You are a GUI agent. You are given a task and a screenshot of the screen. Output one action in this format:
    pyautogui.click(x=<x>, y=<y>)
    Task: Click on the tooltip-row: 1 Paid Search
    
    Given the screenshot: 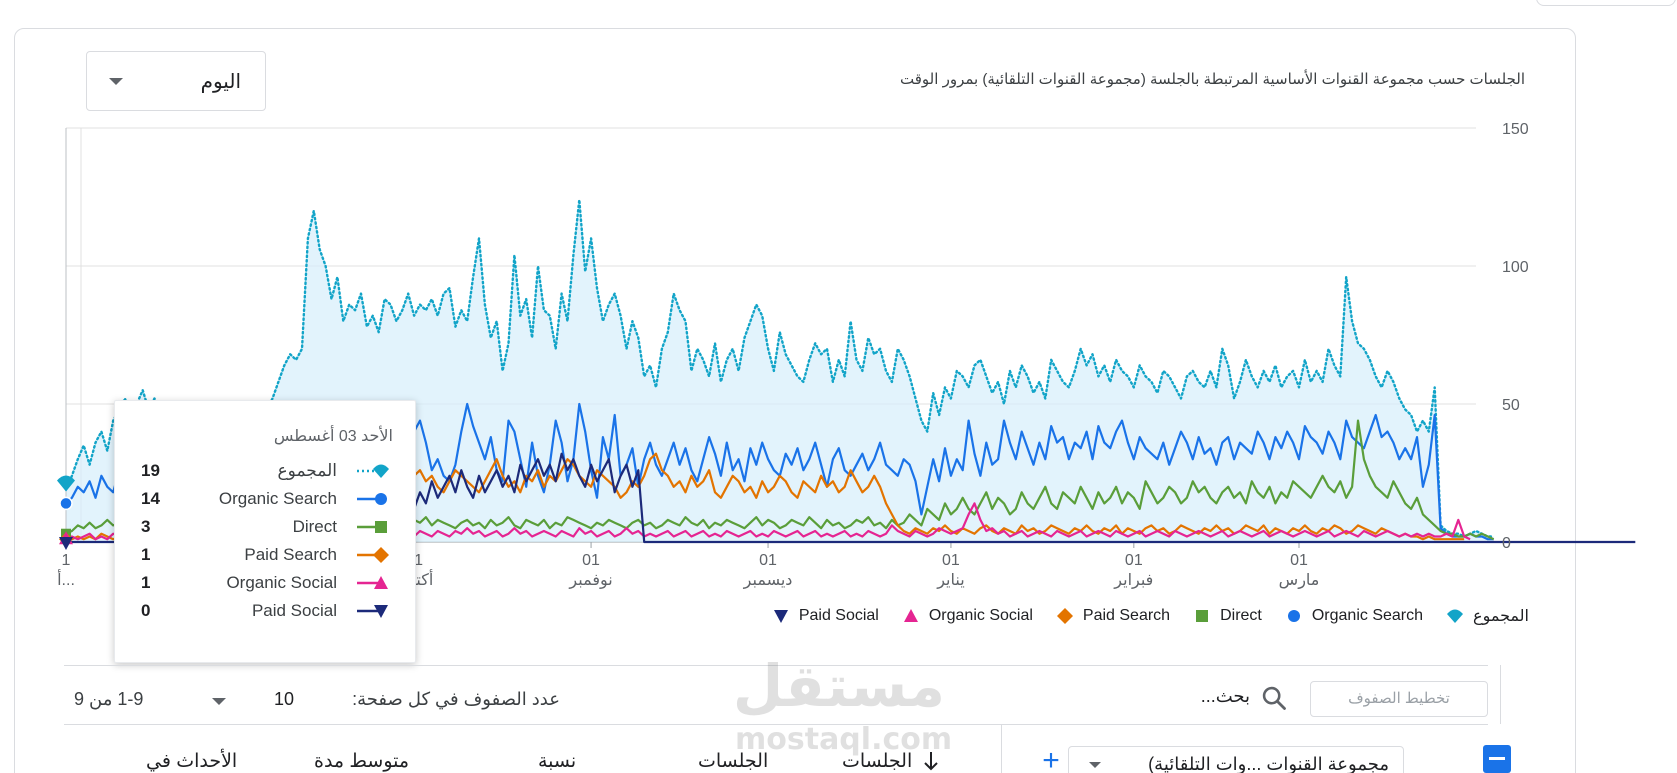 What is the action you would take?
    pyautogui.click(x=265, y=556)
    